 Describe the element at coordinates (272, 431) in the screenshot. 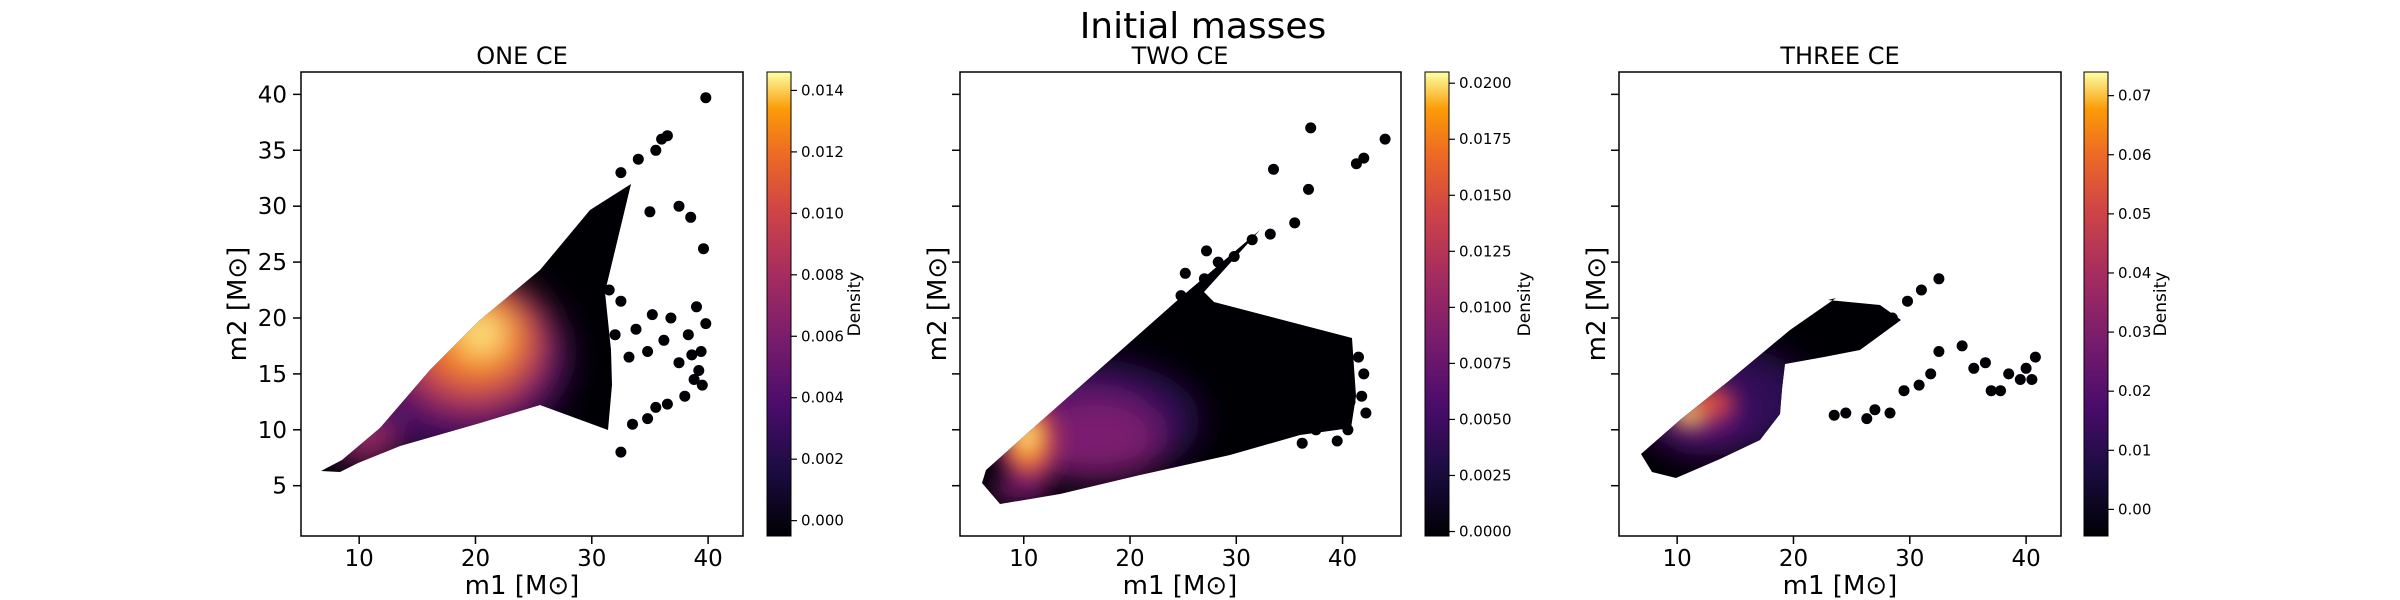

I see `y-tick-label: 10` at that location.